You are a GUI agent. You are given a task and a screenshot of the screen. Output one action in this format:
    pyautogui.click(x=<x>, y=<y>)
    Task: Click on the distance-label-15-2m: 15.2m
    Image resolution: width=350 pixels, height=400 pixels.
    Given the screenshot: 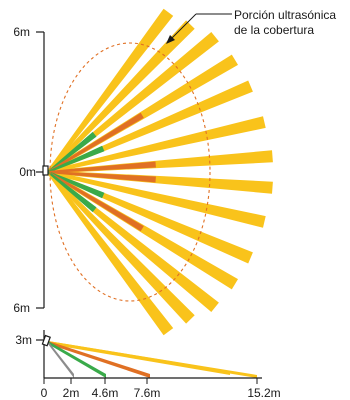 What is the action you would take?
    pyautogui.click(x=263, y=393)
    